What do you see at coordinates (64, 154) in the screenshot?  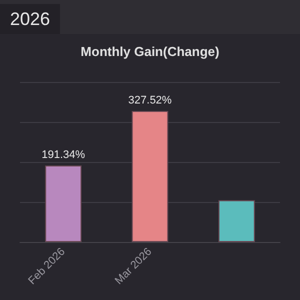 I see `data-label: 191.34%` at bounding box center [64, 154].